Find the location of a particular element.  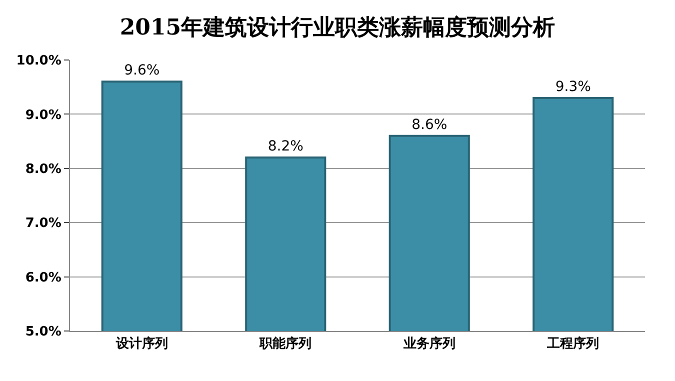

data-label: 9.3% is located at coordinates (573, 86).